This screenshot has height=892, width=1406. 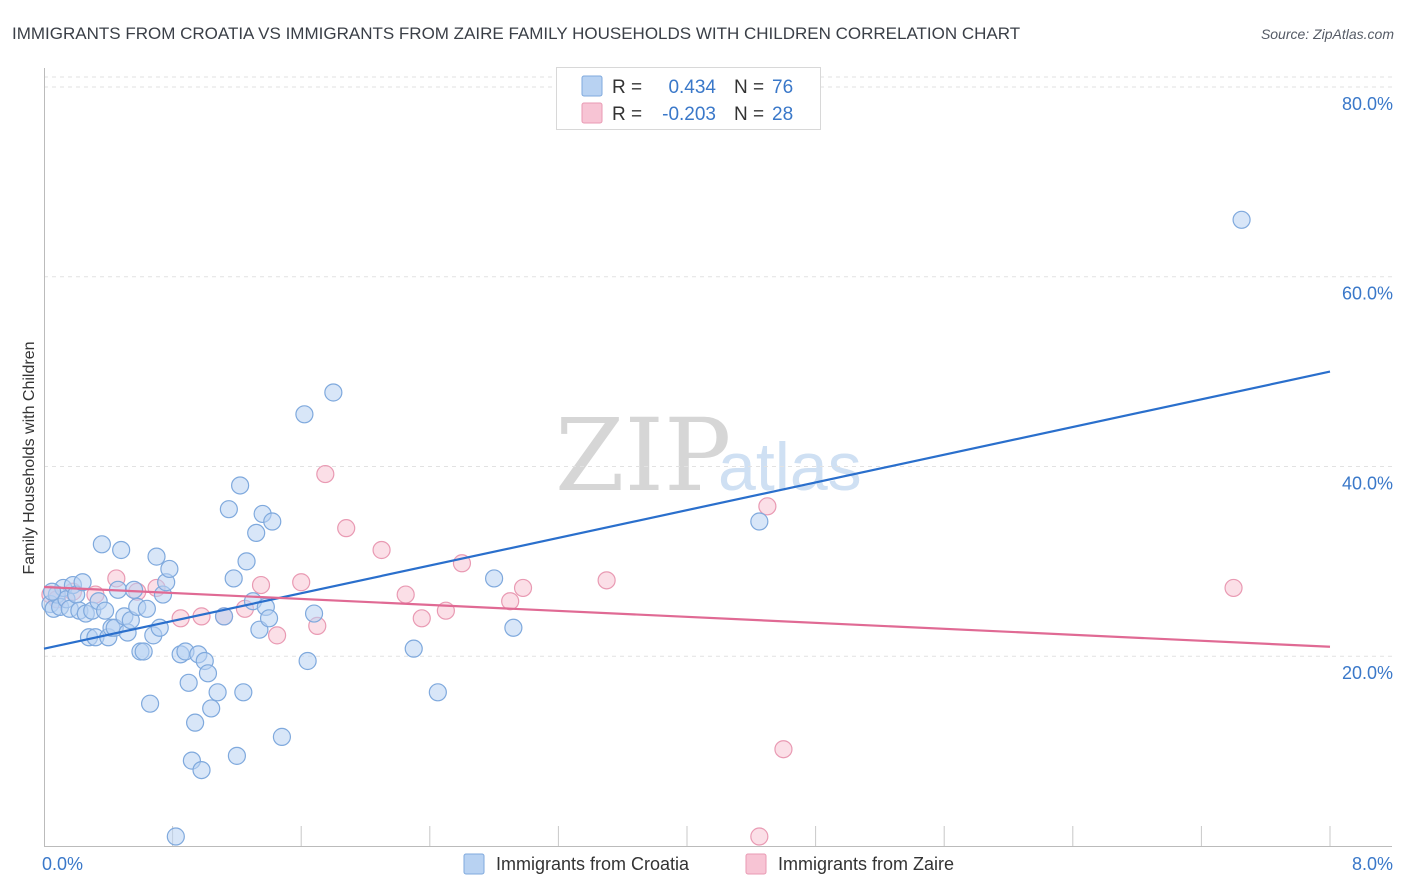 I want to click on x-tick-label-1: 8.0%, so click(x=1372, y=864).